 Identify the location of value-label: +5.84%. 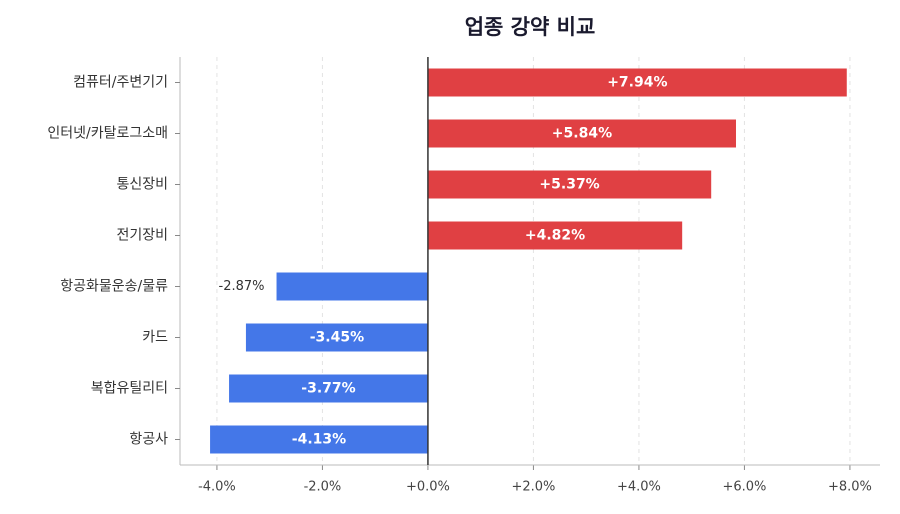
(582, 134).